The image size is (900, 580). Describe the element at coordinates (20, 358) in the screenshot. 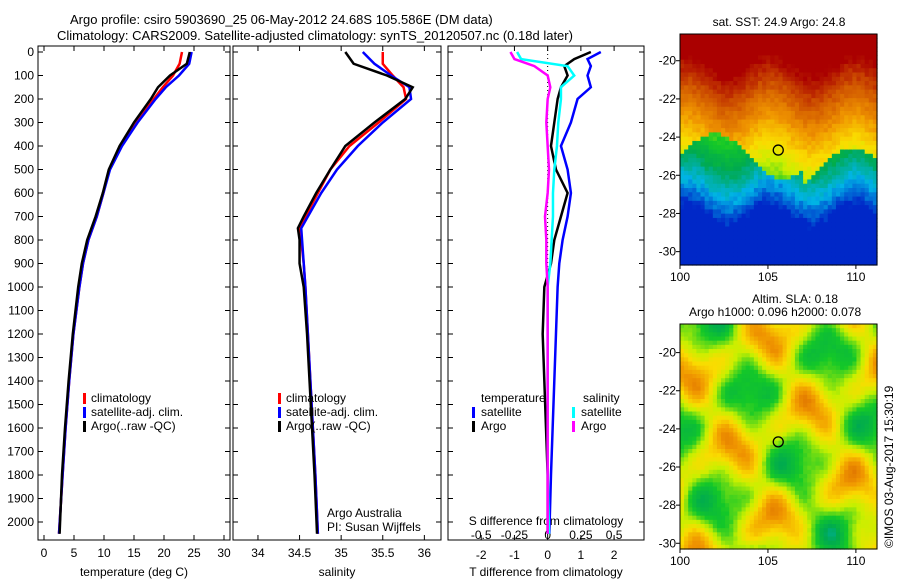

I see `y-tick-label: 1300` at that location.